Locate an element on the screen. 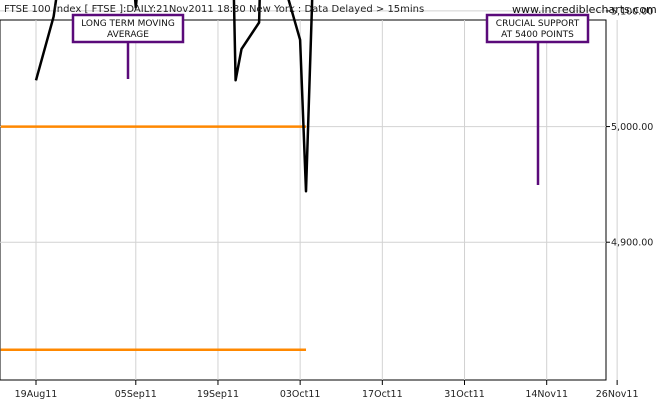 The height and width of the screenshot is (405, 660). y-tick-label: 5,100.00 is located at coordinates (632, 11).